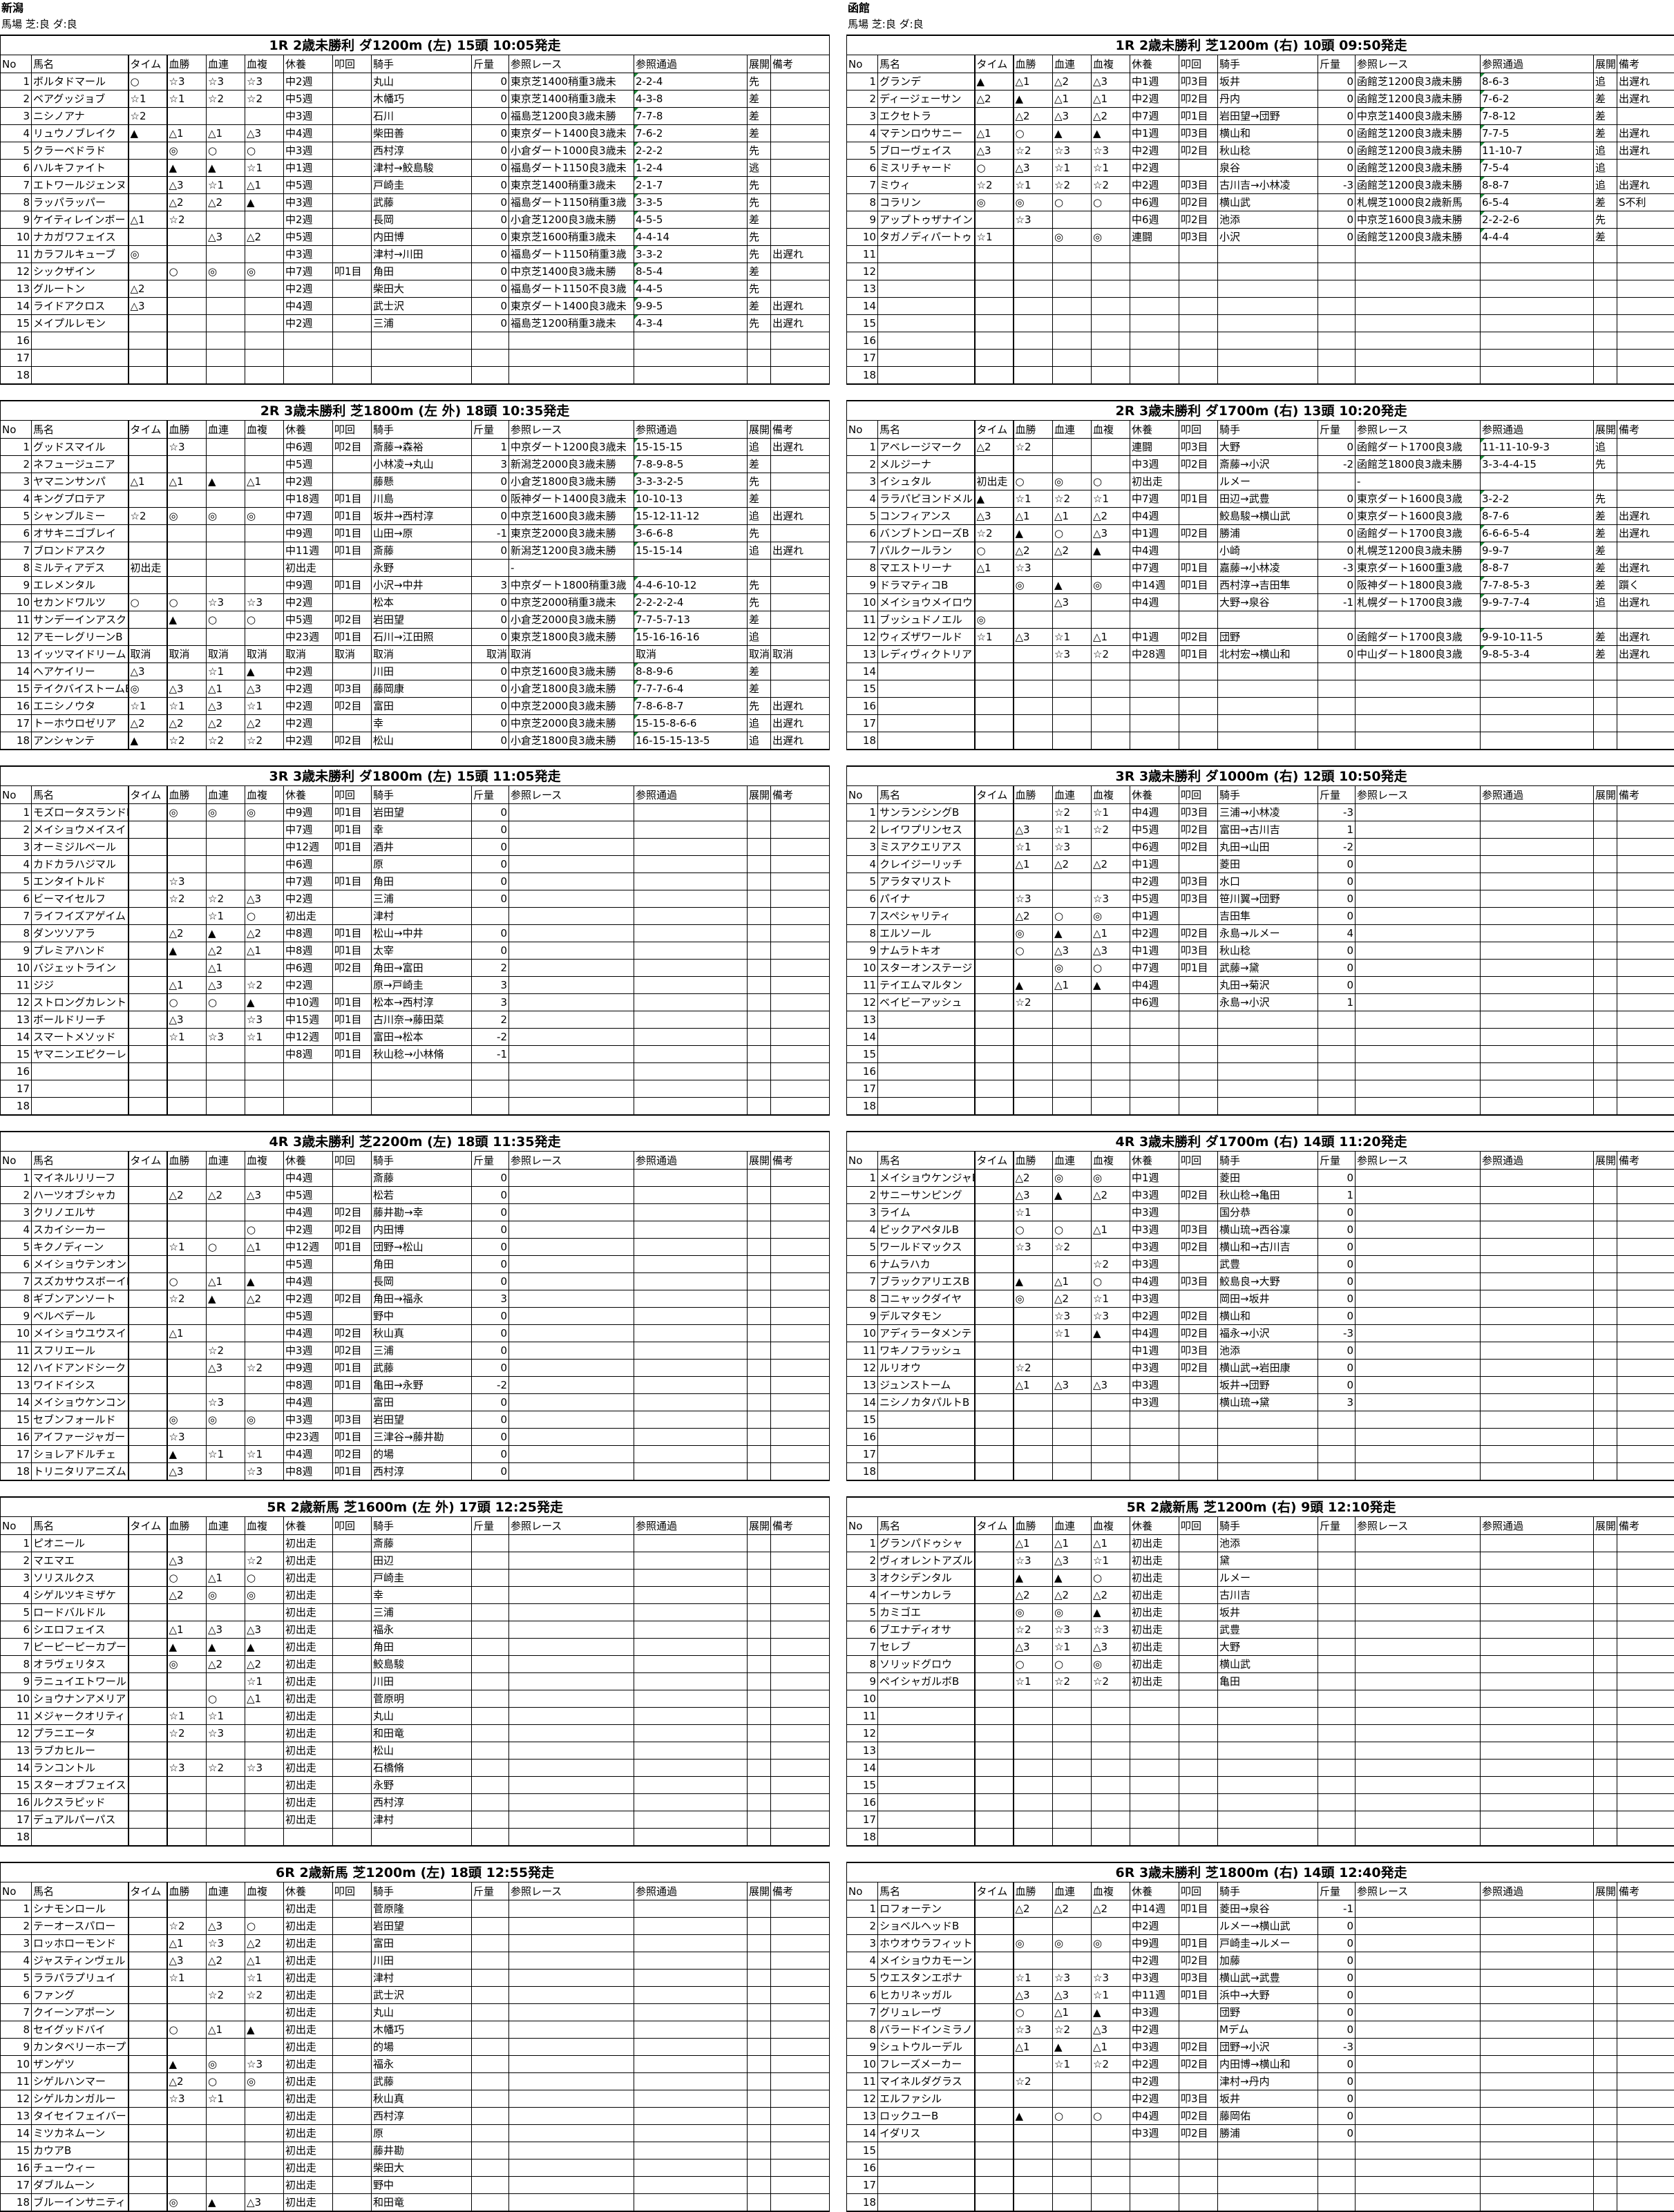 The height and width of the screenshot is (2212, 1674). Describe the element at coordinates (80, 1664) in the screenshot. I see `cell-horse-name: オラヴェリタス` at that location.